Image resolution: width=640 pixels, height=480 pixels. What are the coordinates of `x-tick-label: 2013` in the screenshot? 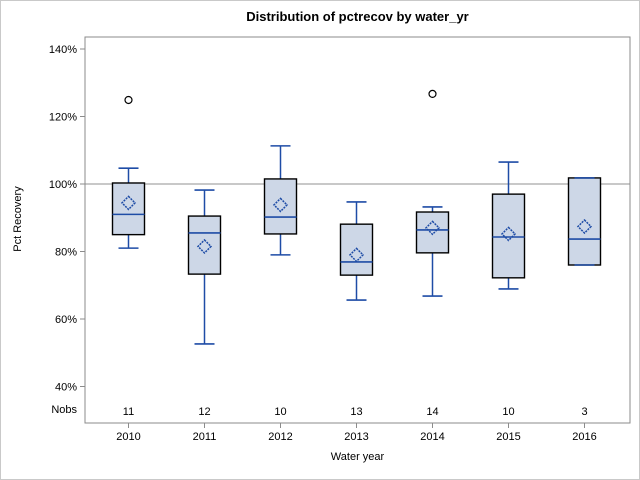 It's located at (356, 437).